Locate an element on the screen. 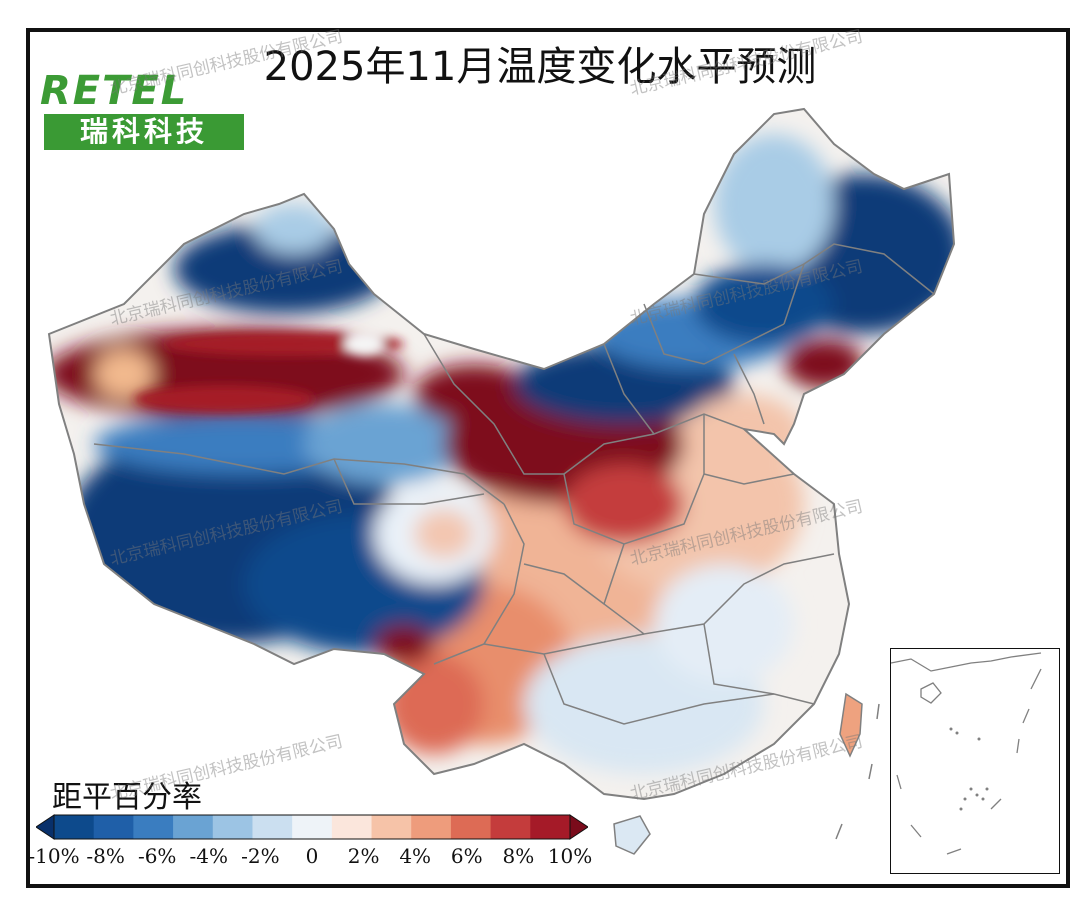 This screenshot has height=912, width=1080. colorbar-tick-label: -10% is located at coordinates (54, 856).